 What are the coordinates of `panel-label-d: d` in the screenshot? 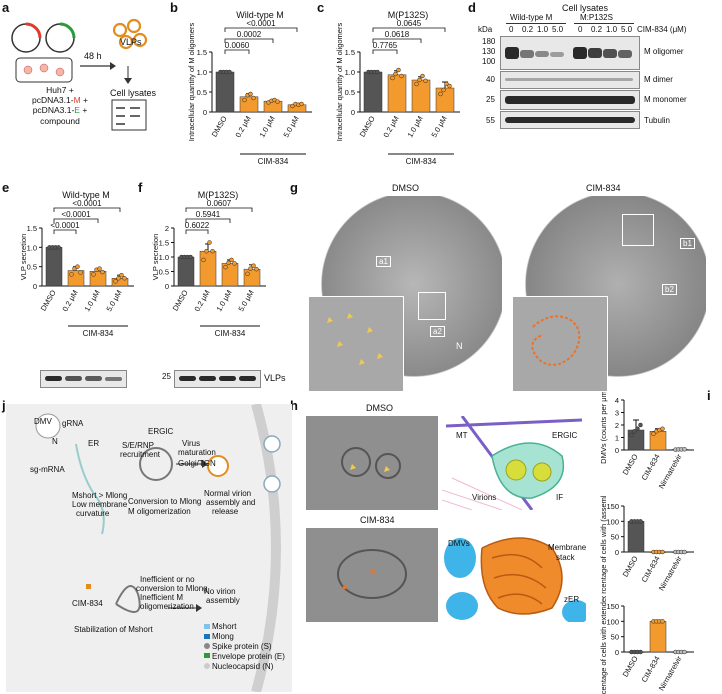 It's located at (472, 7).